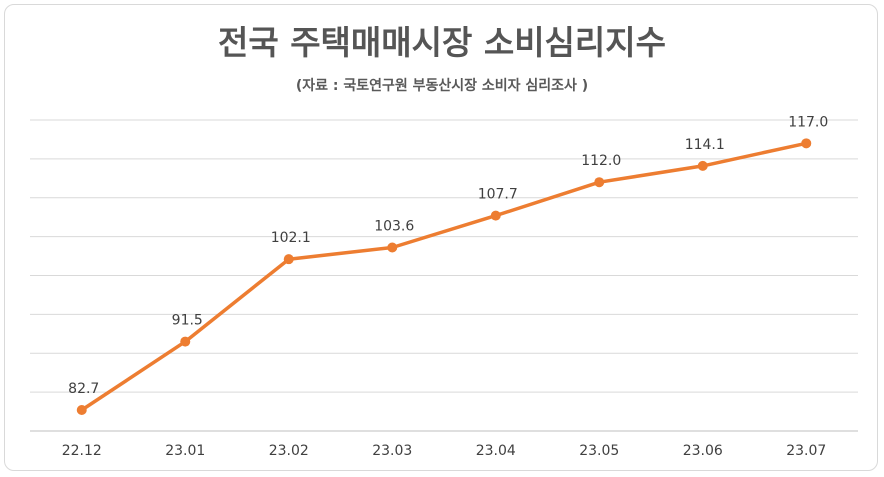  What do you see at coordinates (703, 451) in the screenshot?
I see `x-tick-label: 23.06` at bounding box center [703, 451].